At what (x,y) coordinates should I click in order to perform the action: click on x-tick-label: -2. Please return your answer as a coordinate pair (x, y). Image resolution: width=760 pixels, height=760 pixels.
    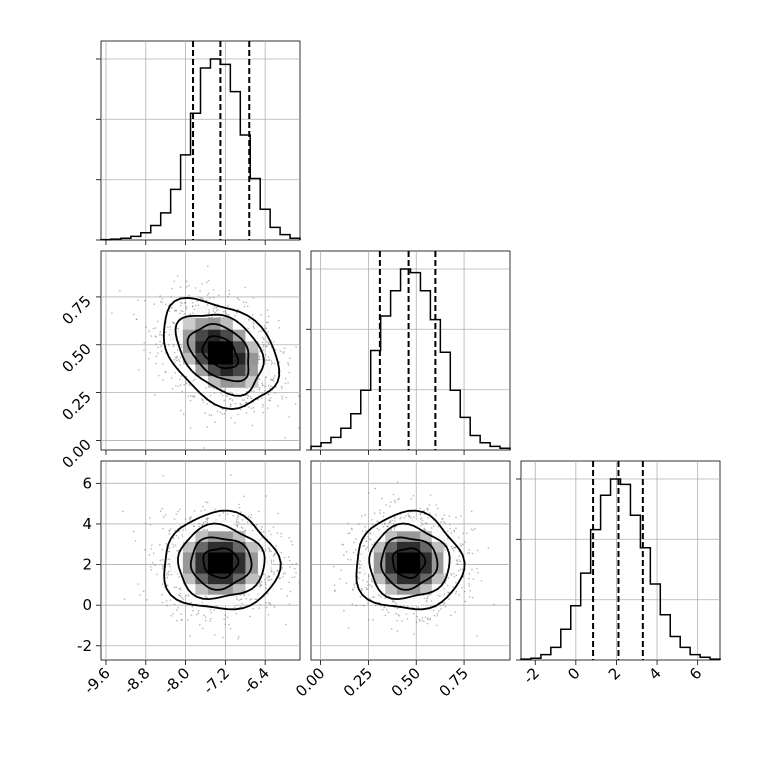
    Looking at the image, I should click on (531, 675).